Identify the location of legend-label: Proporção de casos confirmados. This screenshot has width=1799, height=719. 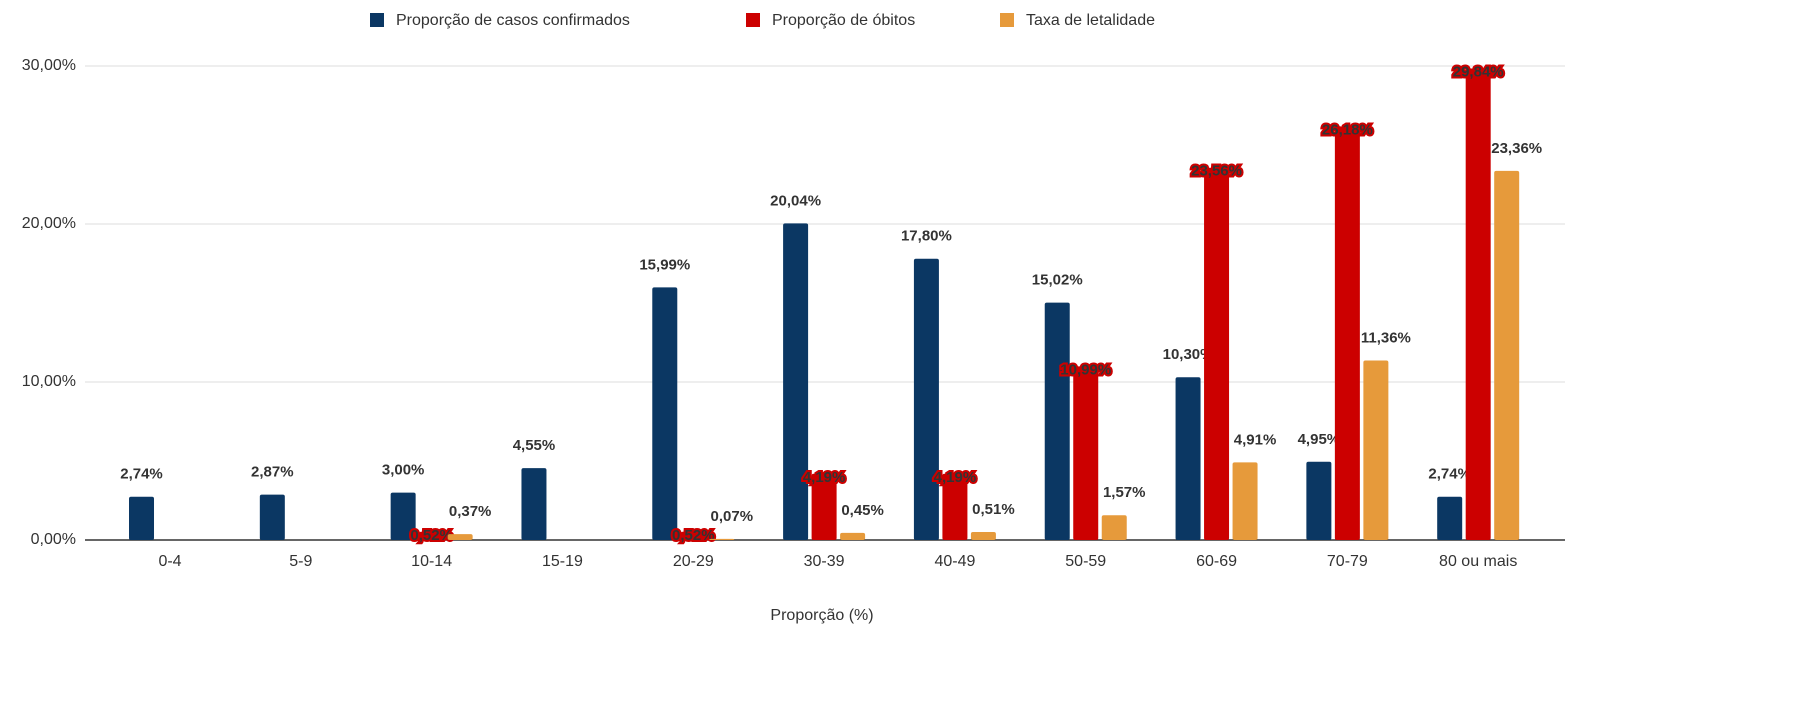
(513, 20).